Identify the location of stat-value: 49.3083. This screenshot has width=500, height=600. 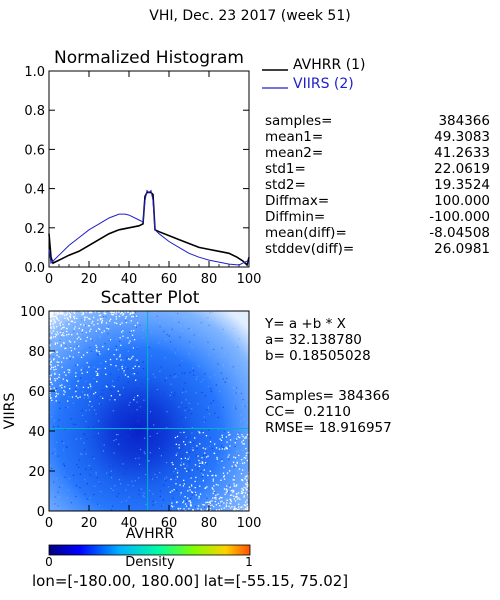
(462, 137).